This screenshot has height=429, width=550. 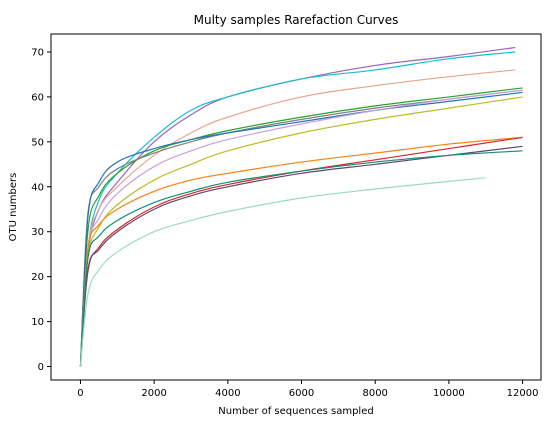 I want to click on y-tick-label: 40, so click(x=37, y=187).